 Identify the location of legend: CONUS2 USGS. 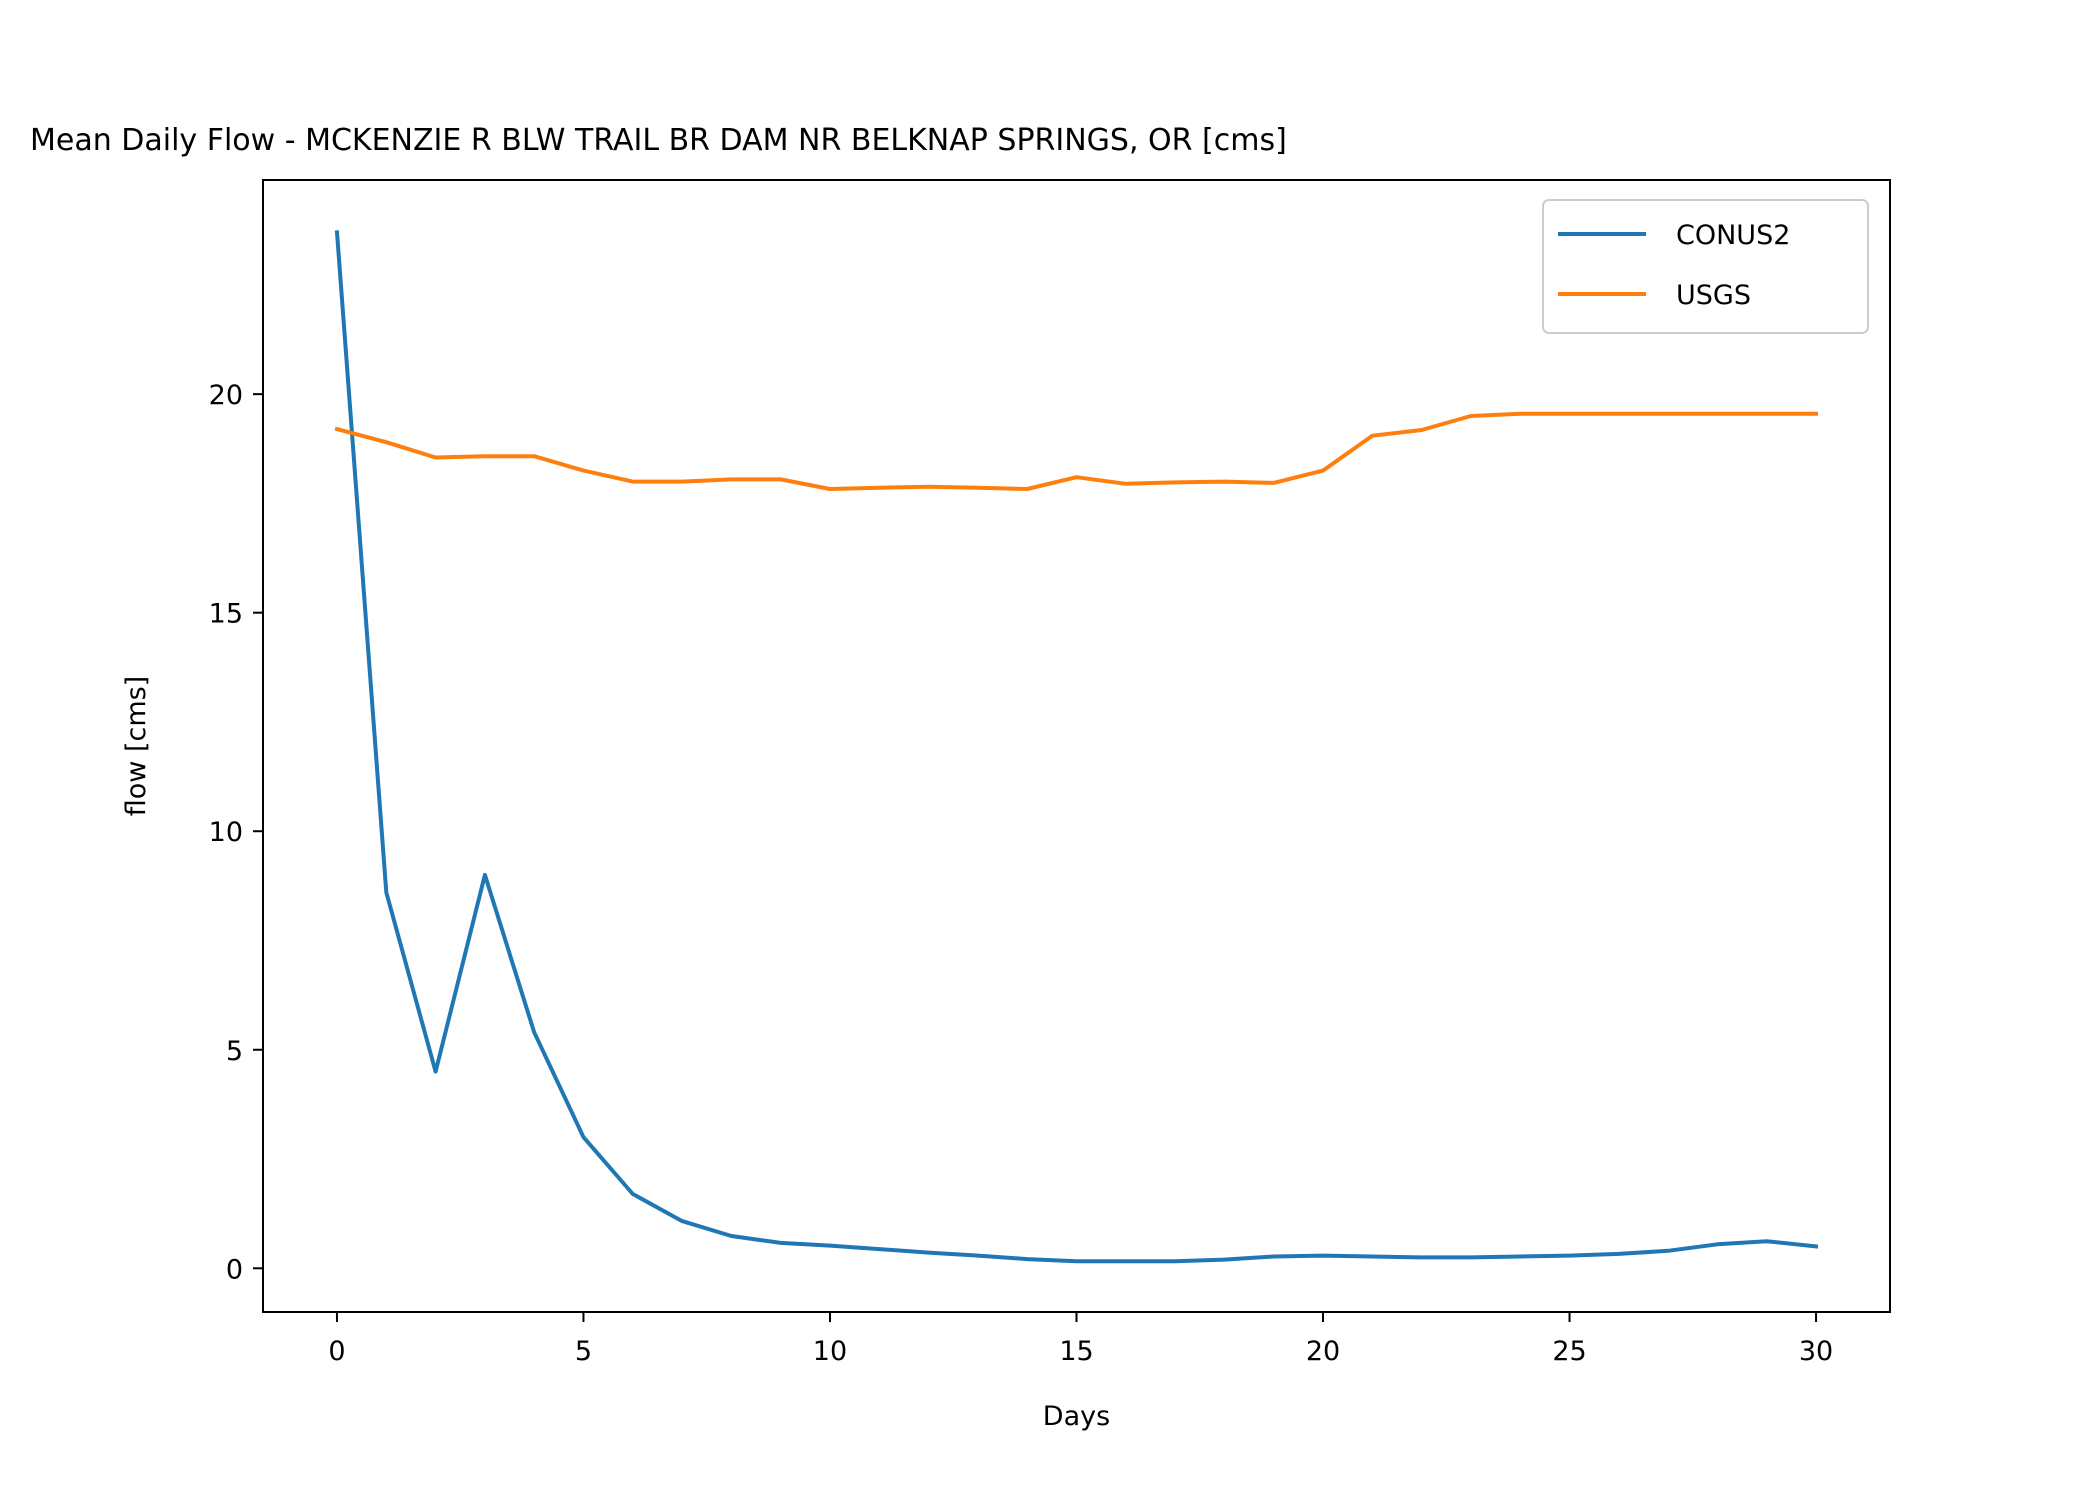
(1705, 266).